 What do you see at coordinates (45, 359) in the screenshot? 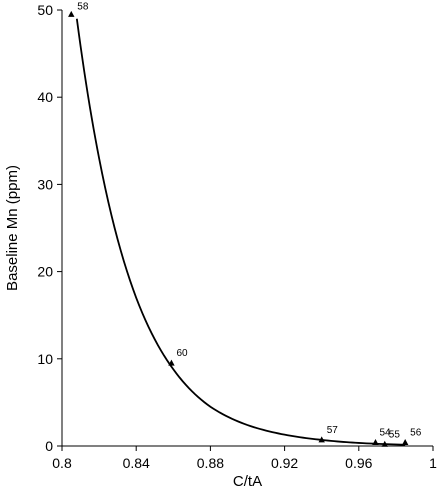
I see `y-tick-label: 10` at bounding box center [45, 359].